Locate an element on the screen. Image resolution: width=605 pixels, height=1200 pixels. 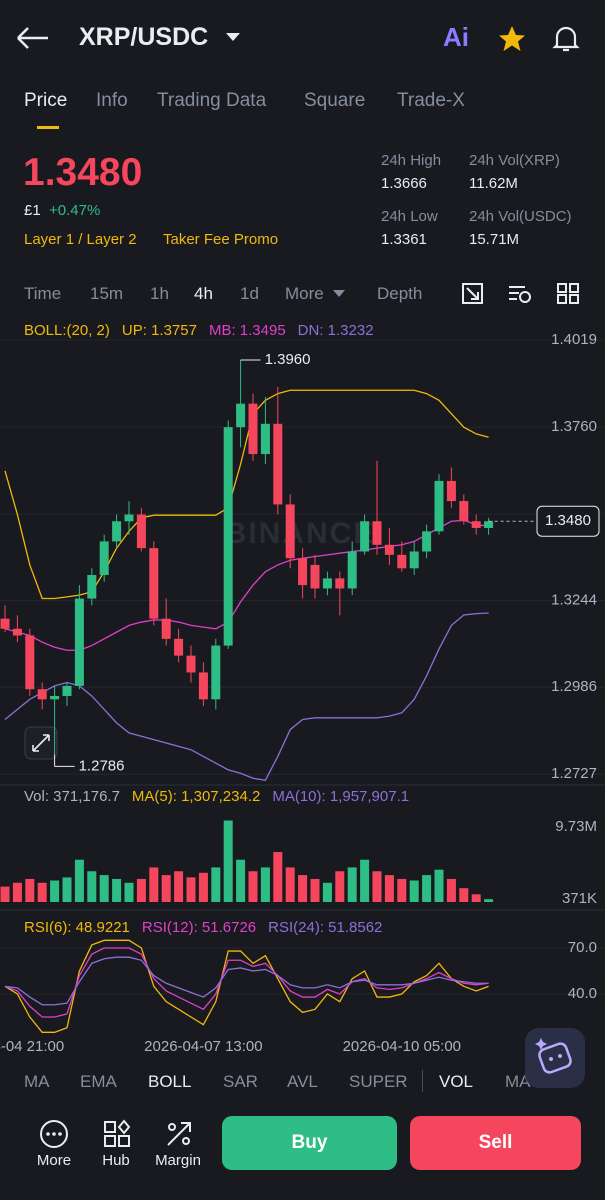
tag: Taker Fee Promo is located at coordinates (221, 239).